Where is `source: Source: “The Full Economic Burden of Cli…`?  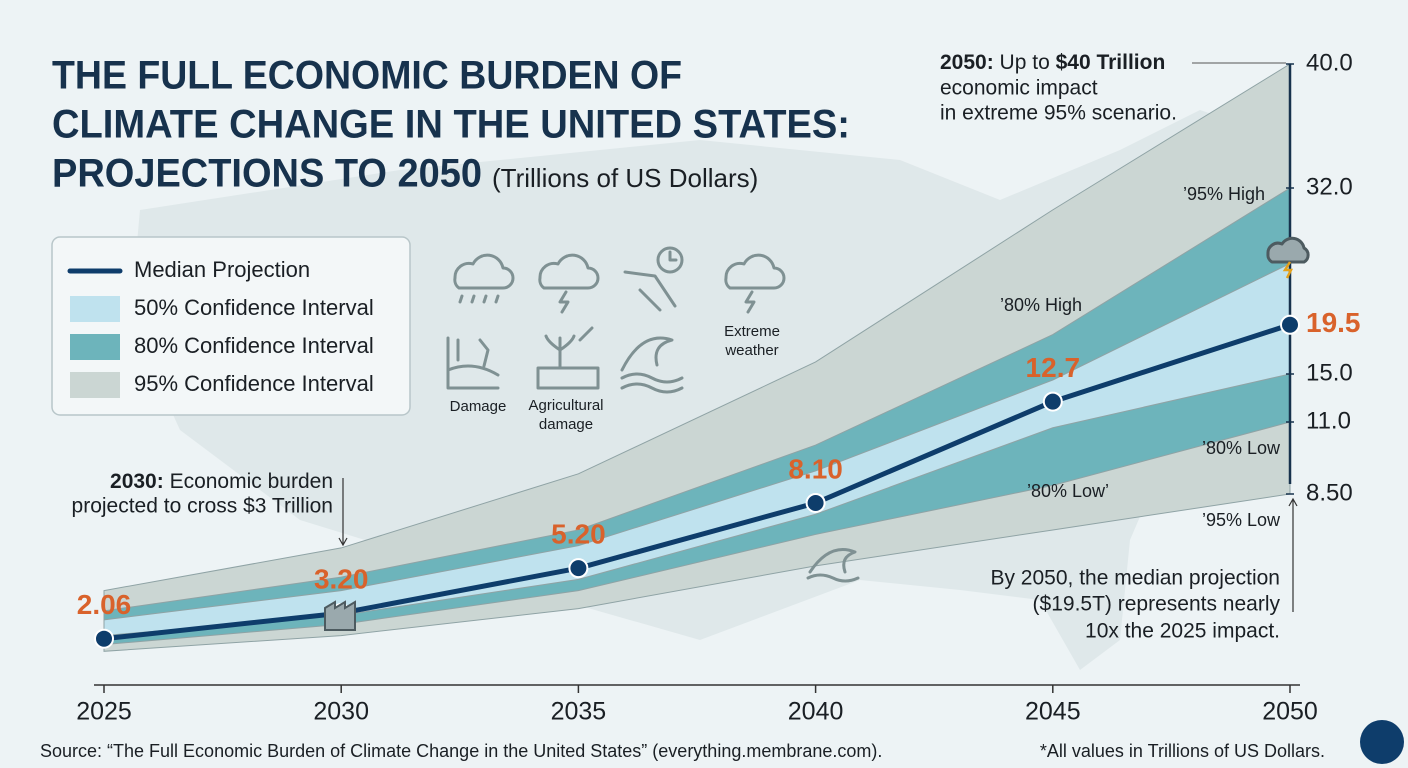
source: Source: “The Full Economic Burden of Cli… is located at coordinates (461, 751).